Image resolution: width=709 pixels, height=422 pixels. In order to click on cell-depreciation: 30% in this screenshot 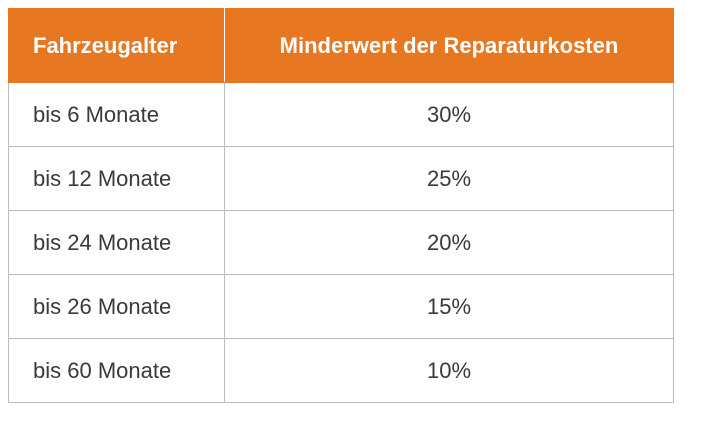, I will do `click(449, 114)`.